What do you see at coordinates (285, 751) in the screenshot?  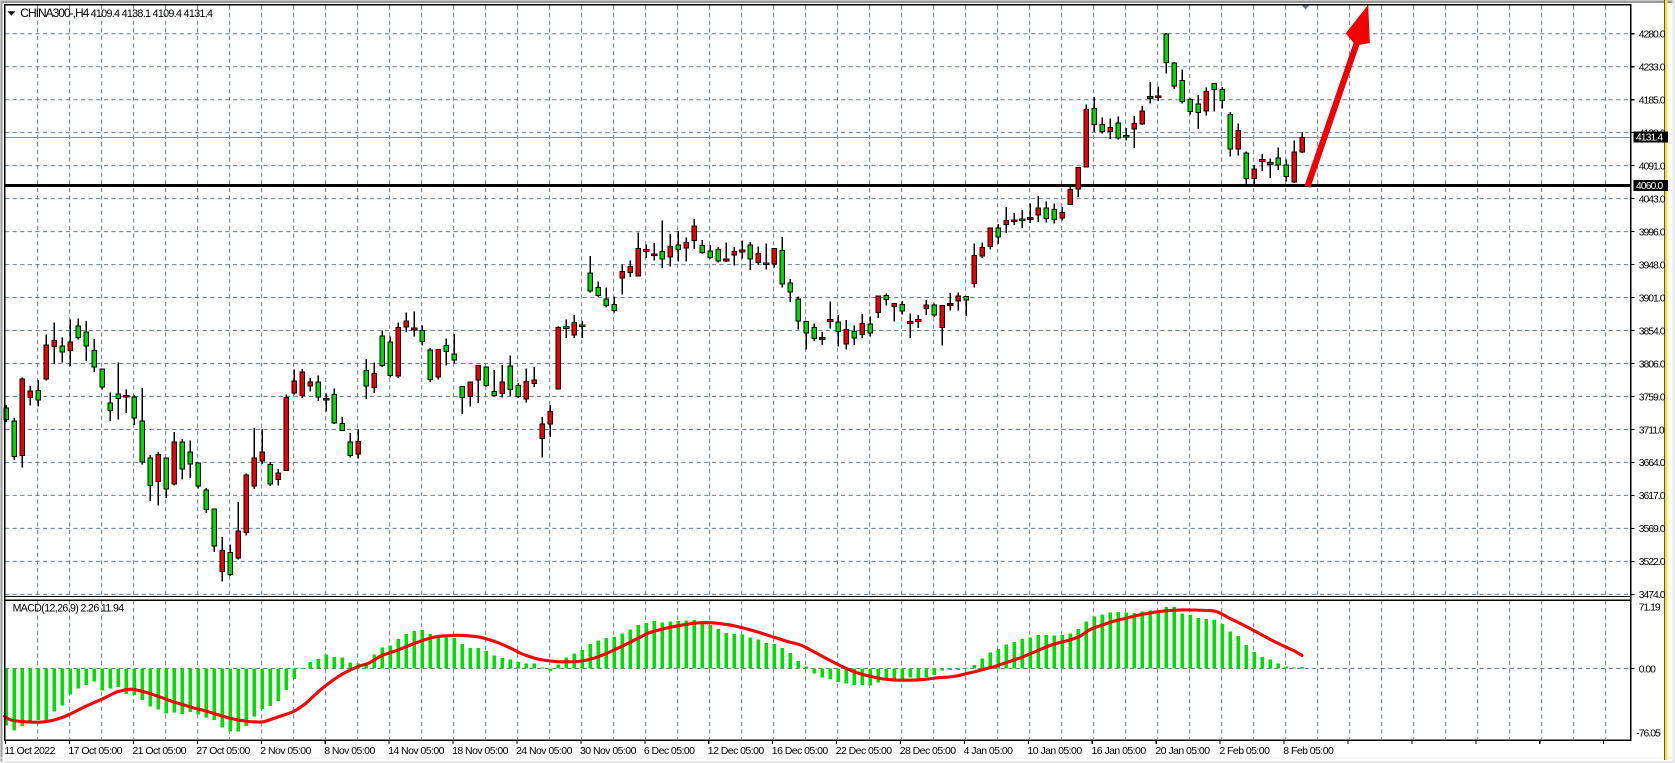 I see `svg-text: 2 Nov 05:00` at bounding box center [285, 751].